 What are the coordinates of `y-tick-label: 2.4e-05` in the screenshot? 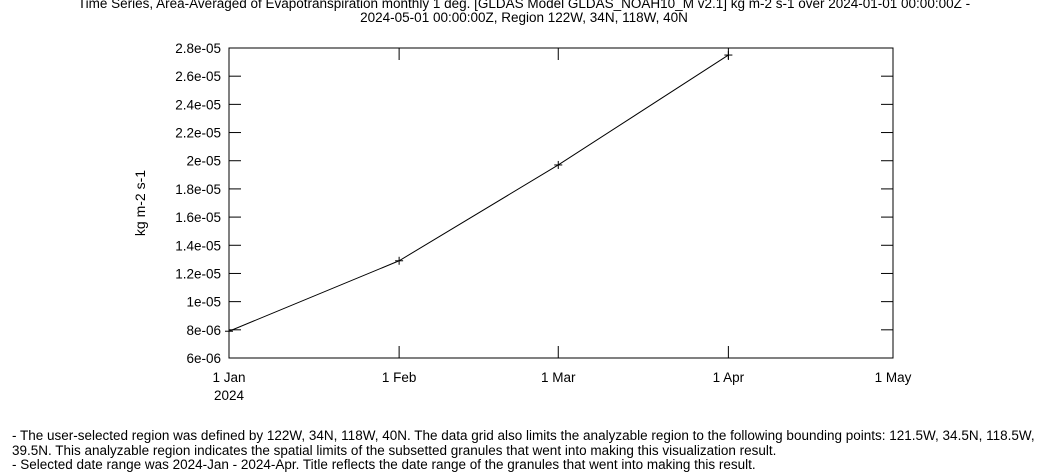 It's located at (198, 104).